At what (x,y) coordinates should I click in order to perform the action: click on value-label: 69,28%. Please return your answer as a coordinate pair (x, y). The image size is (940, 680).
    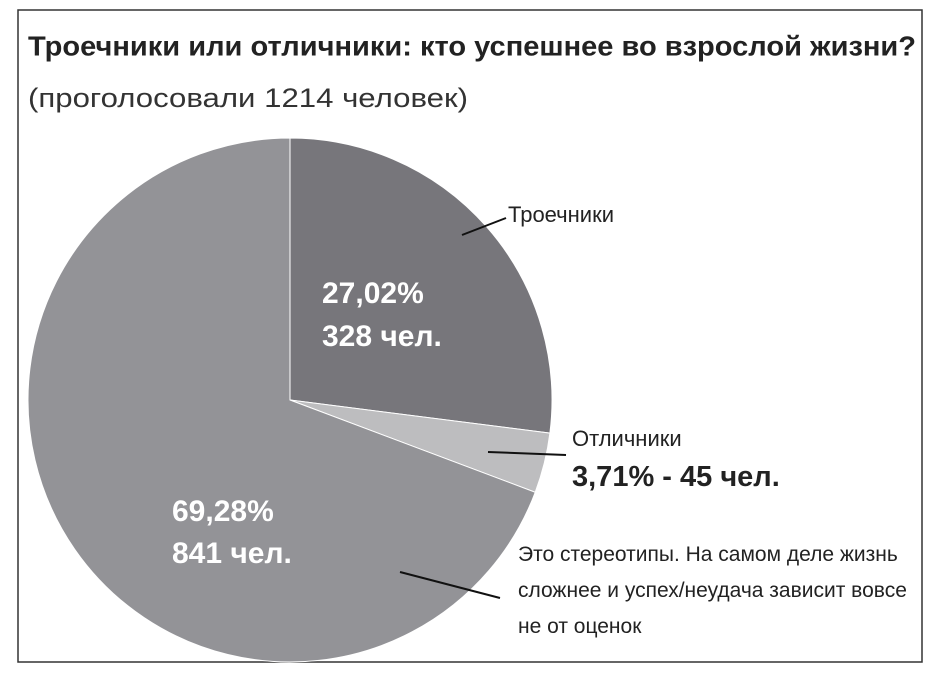
    Looking at the image, I should click on (223, 511).